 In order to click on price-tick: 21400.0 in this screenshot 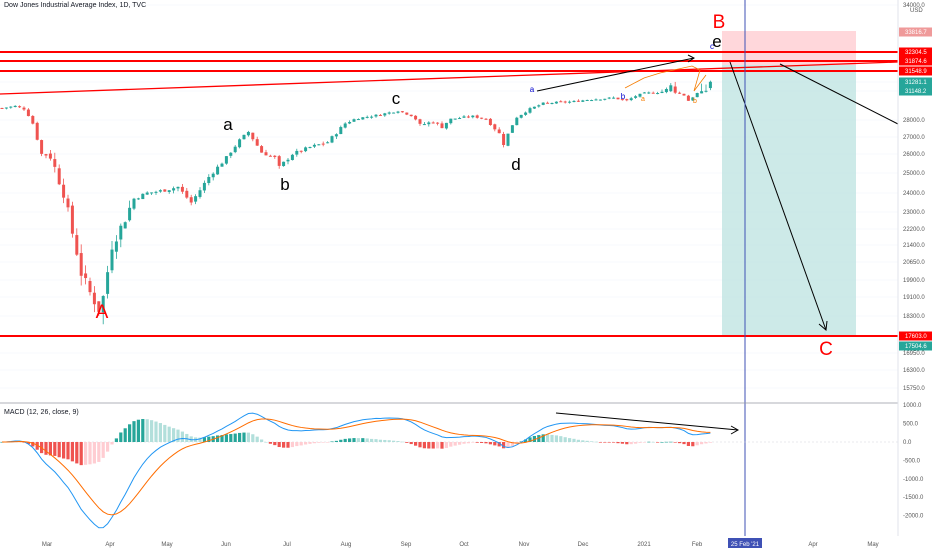, I will do `click(914, 246)`.